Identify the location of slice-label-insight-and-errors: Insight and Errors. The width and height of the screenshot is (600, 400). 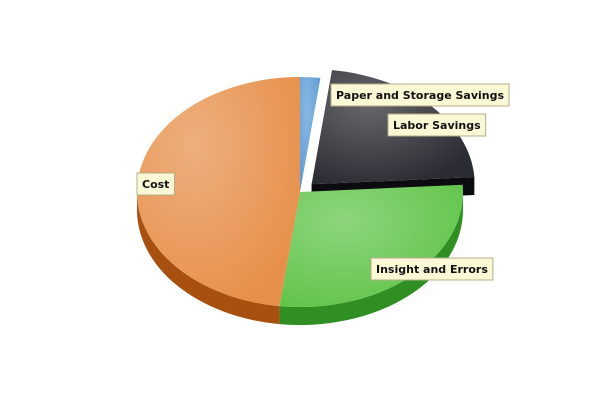
(432, 269).